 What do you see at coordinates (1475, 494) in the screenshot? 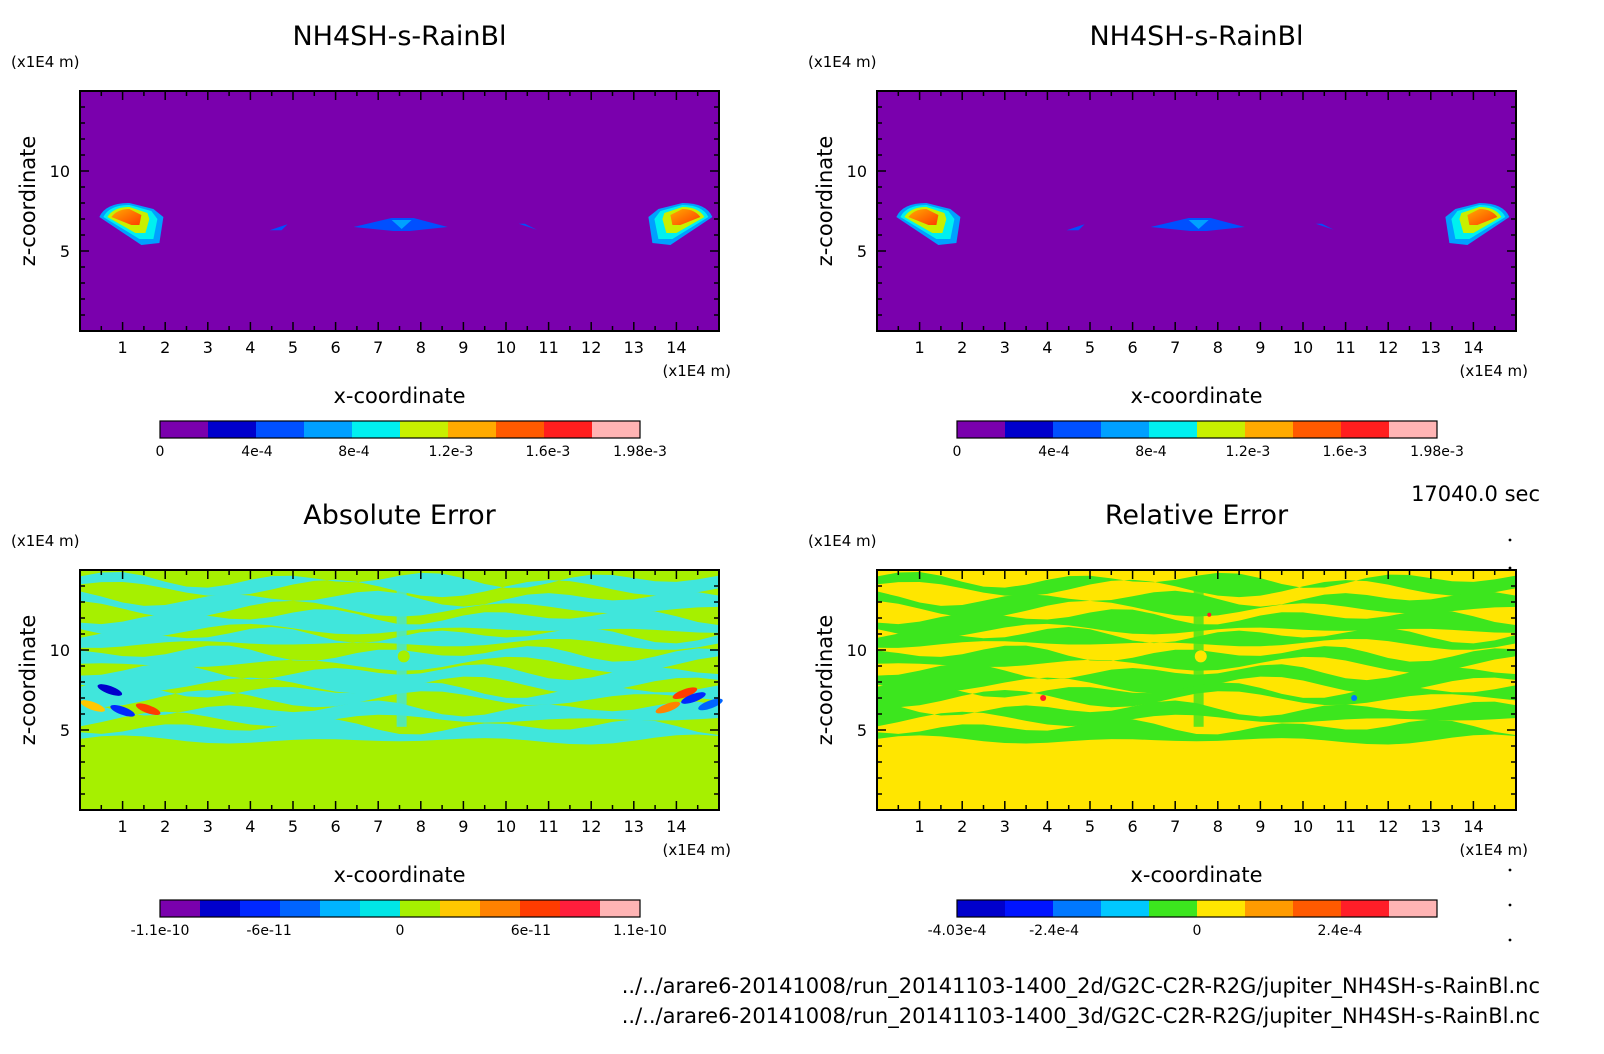
I see `time-label: 17040.0 sec` at bounding box center [1475, 494].